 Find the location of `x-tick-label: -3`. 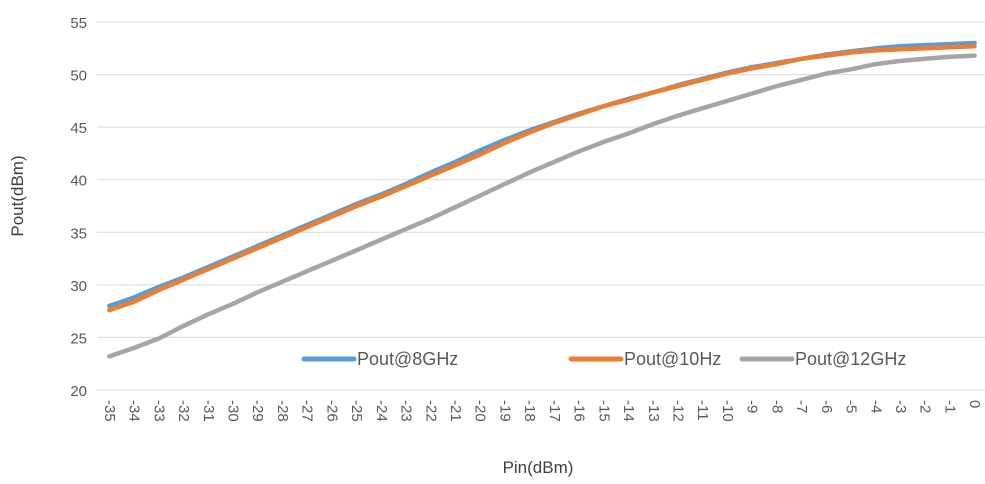

x-tick-label: -3 is located at coordinates (900, 406).